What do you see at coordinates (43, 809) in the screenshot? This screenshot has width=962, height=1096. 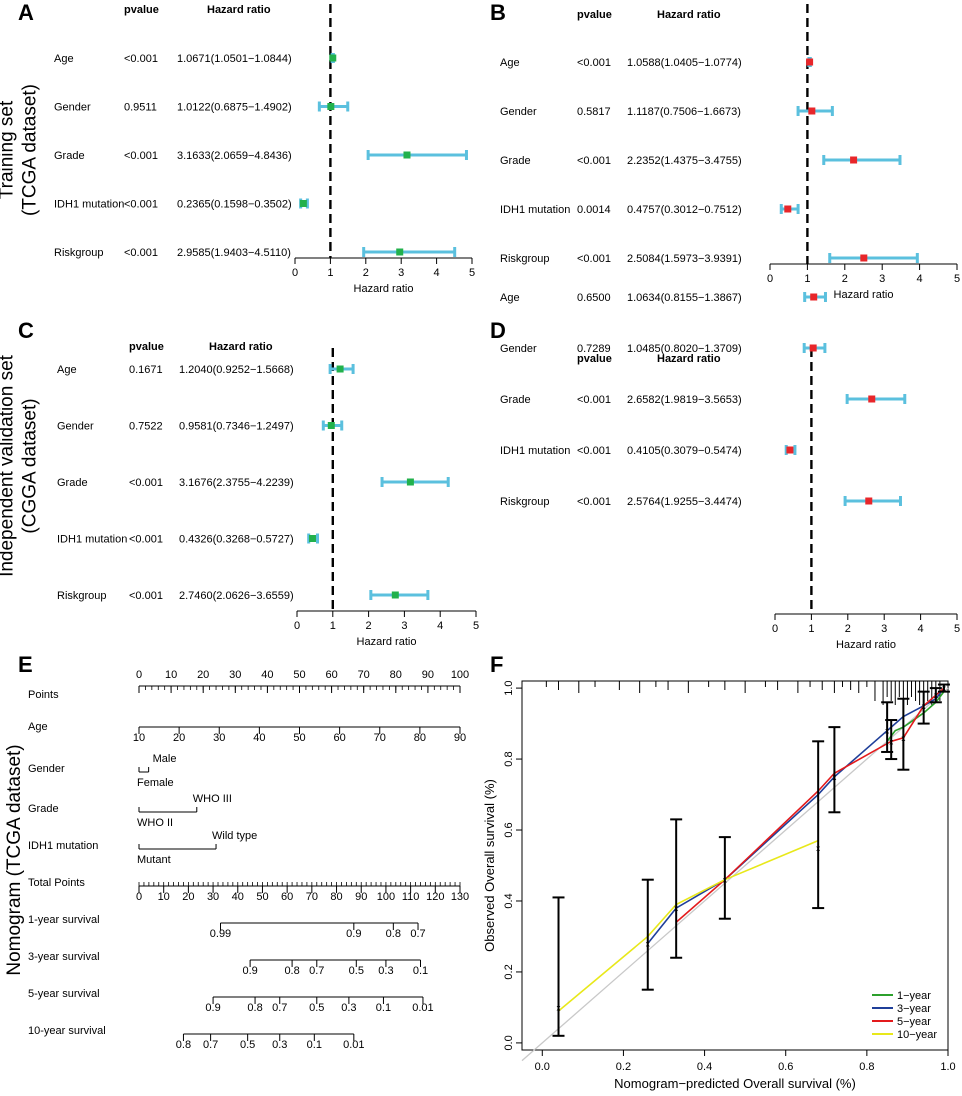 I see `nomogram-row-label: Grade` at bounding box center [43, 809].